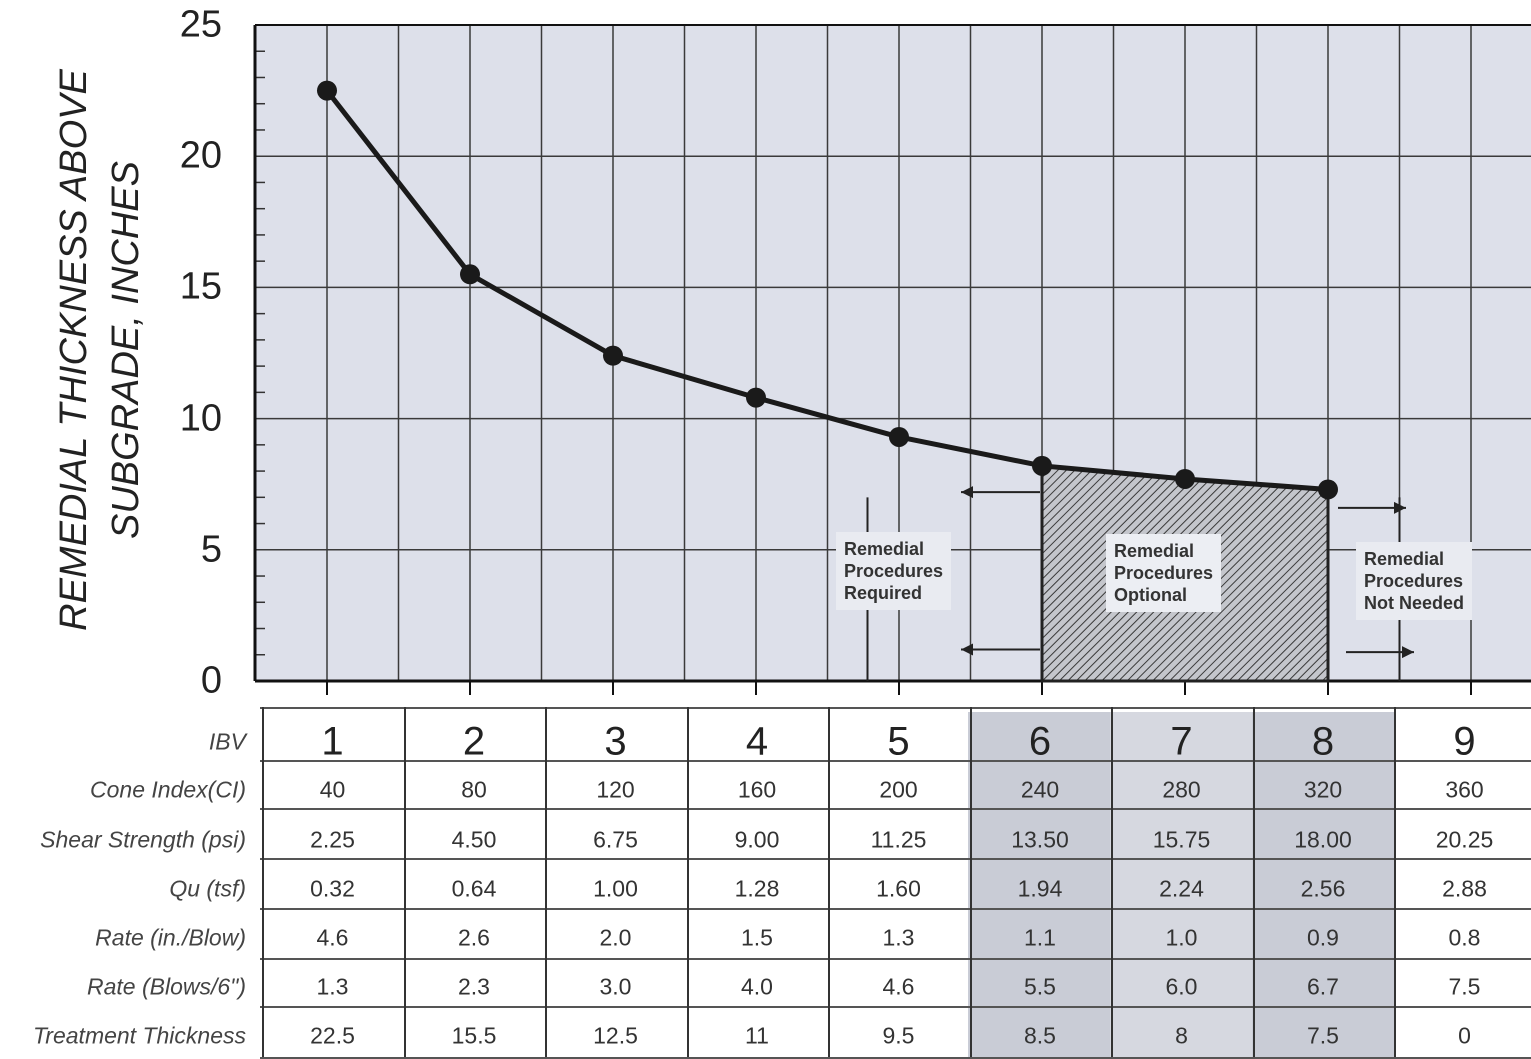 The height and width of the screenshot is (1059, 1531). I want to click on zone-required-line-2: Procedures, so click(894, 571).